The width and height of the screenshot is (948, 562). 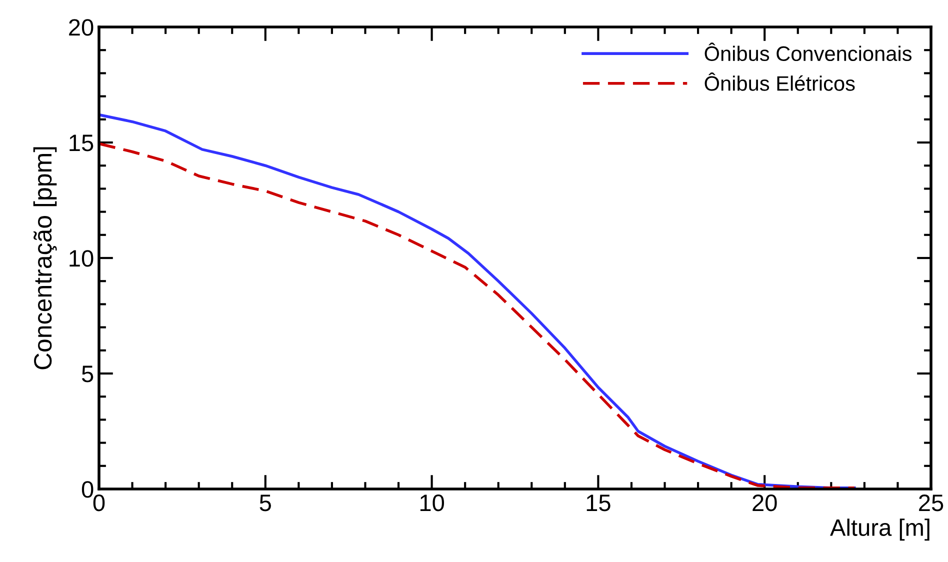 I want to click on x-tick-label: 20, so click(x=764, y=503).